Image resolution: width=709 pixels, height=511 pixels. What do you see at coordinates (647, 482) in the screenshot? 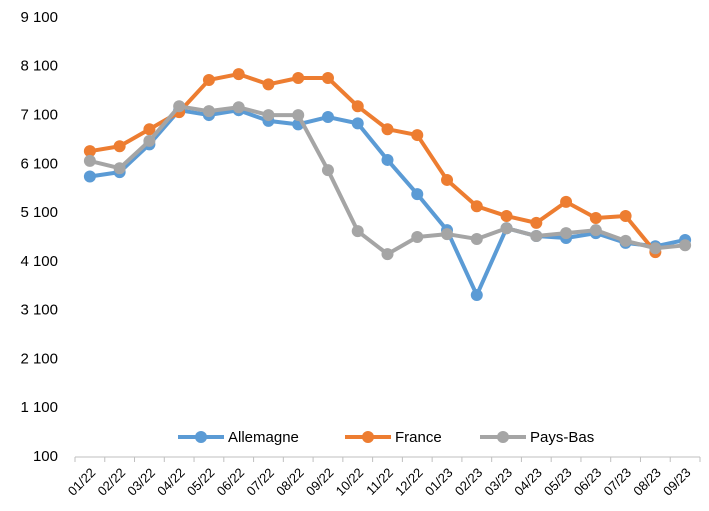
I see `x-tick-label: 08/23` at bounding box center [647, 482].